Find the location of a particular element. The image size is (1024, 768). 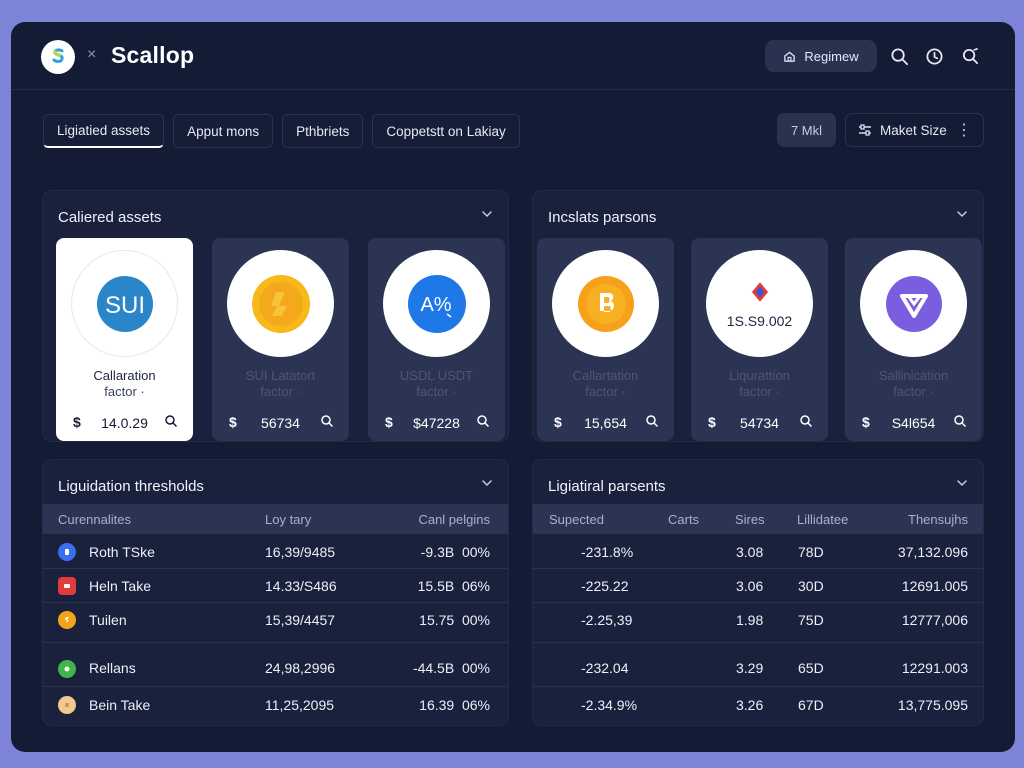

more-options-icon: ⋮ is located at coordinates (964, 130).